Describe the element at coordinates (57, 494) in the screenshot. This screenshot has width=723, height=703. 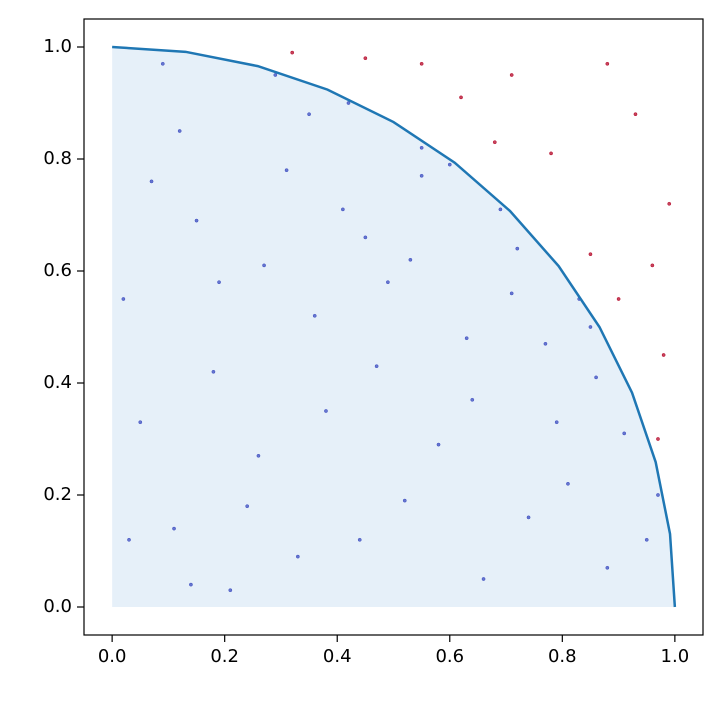
I see `y-tick-label: 0.2` at that location.